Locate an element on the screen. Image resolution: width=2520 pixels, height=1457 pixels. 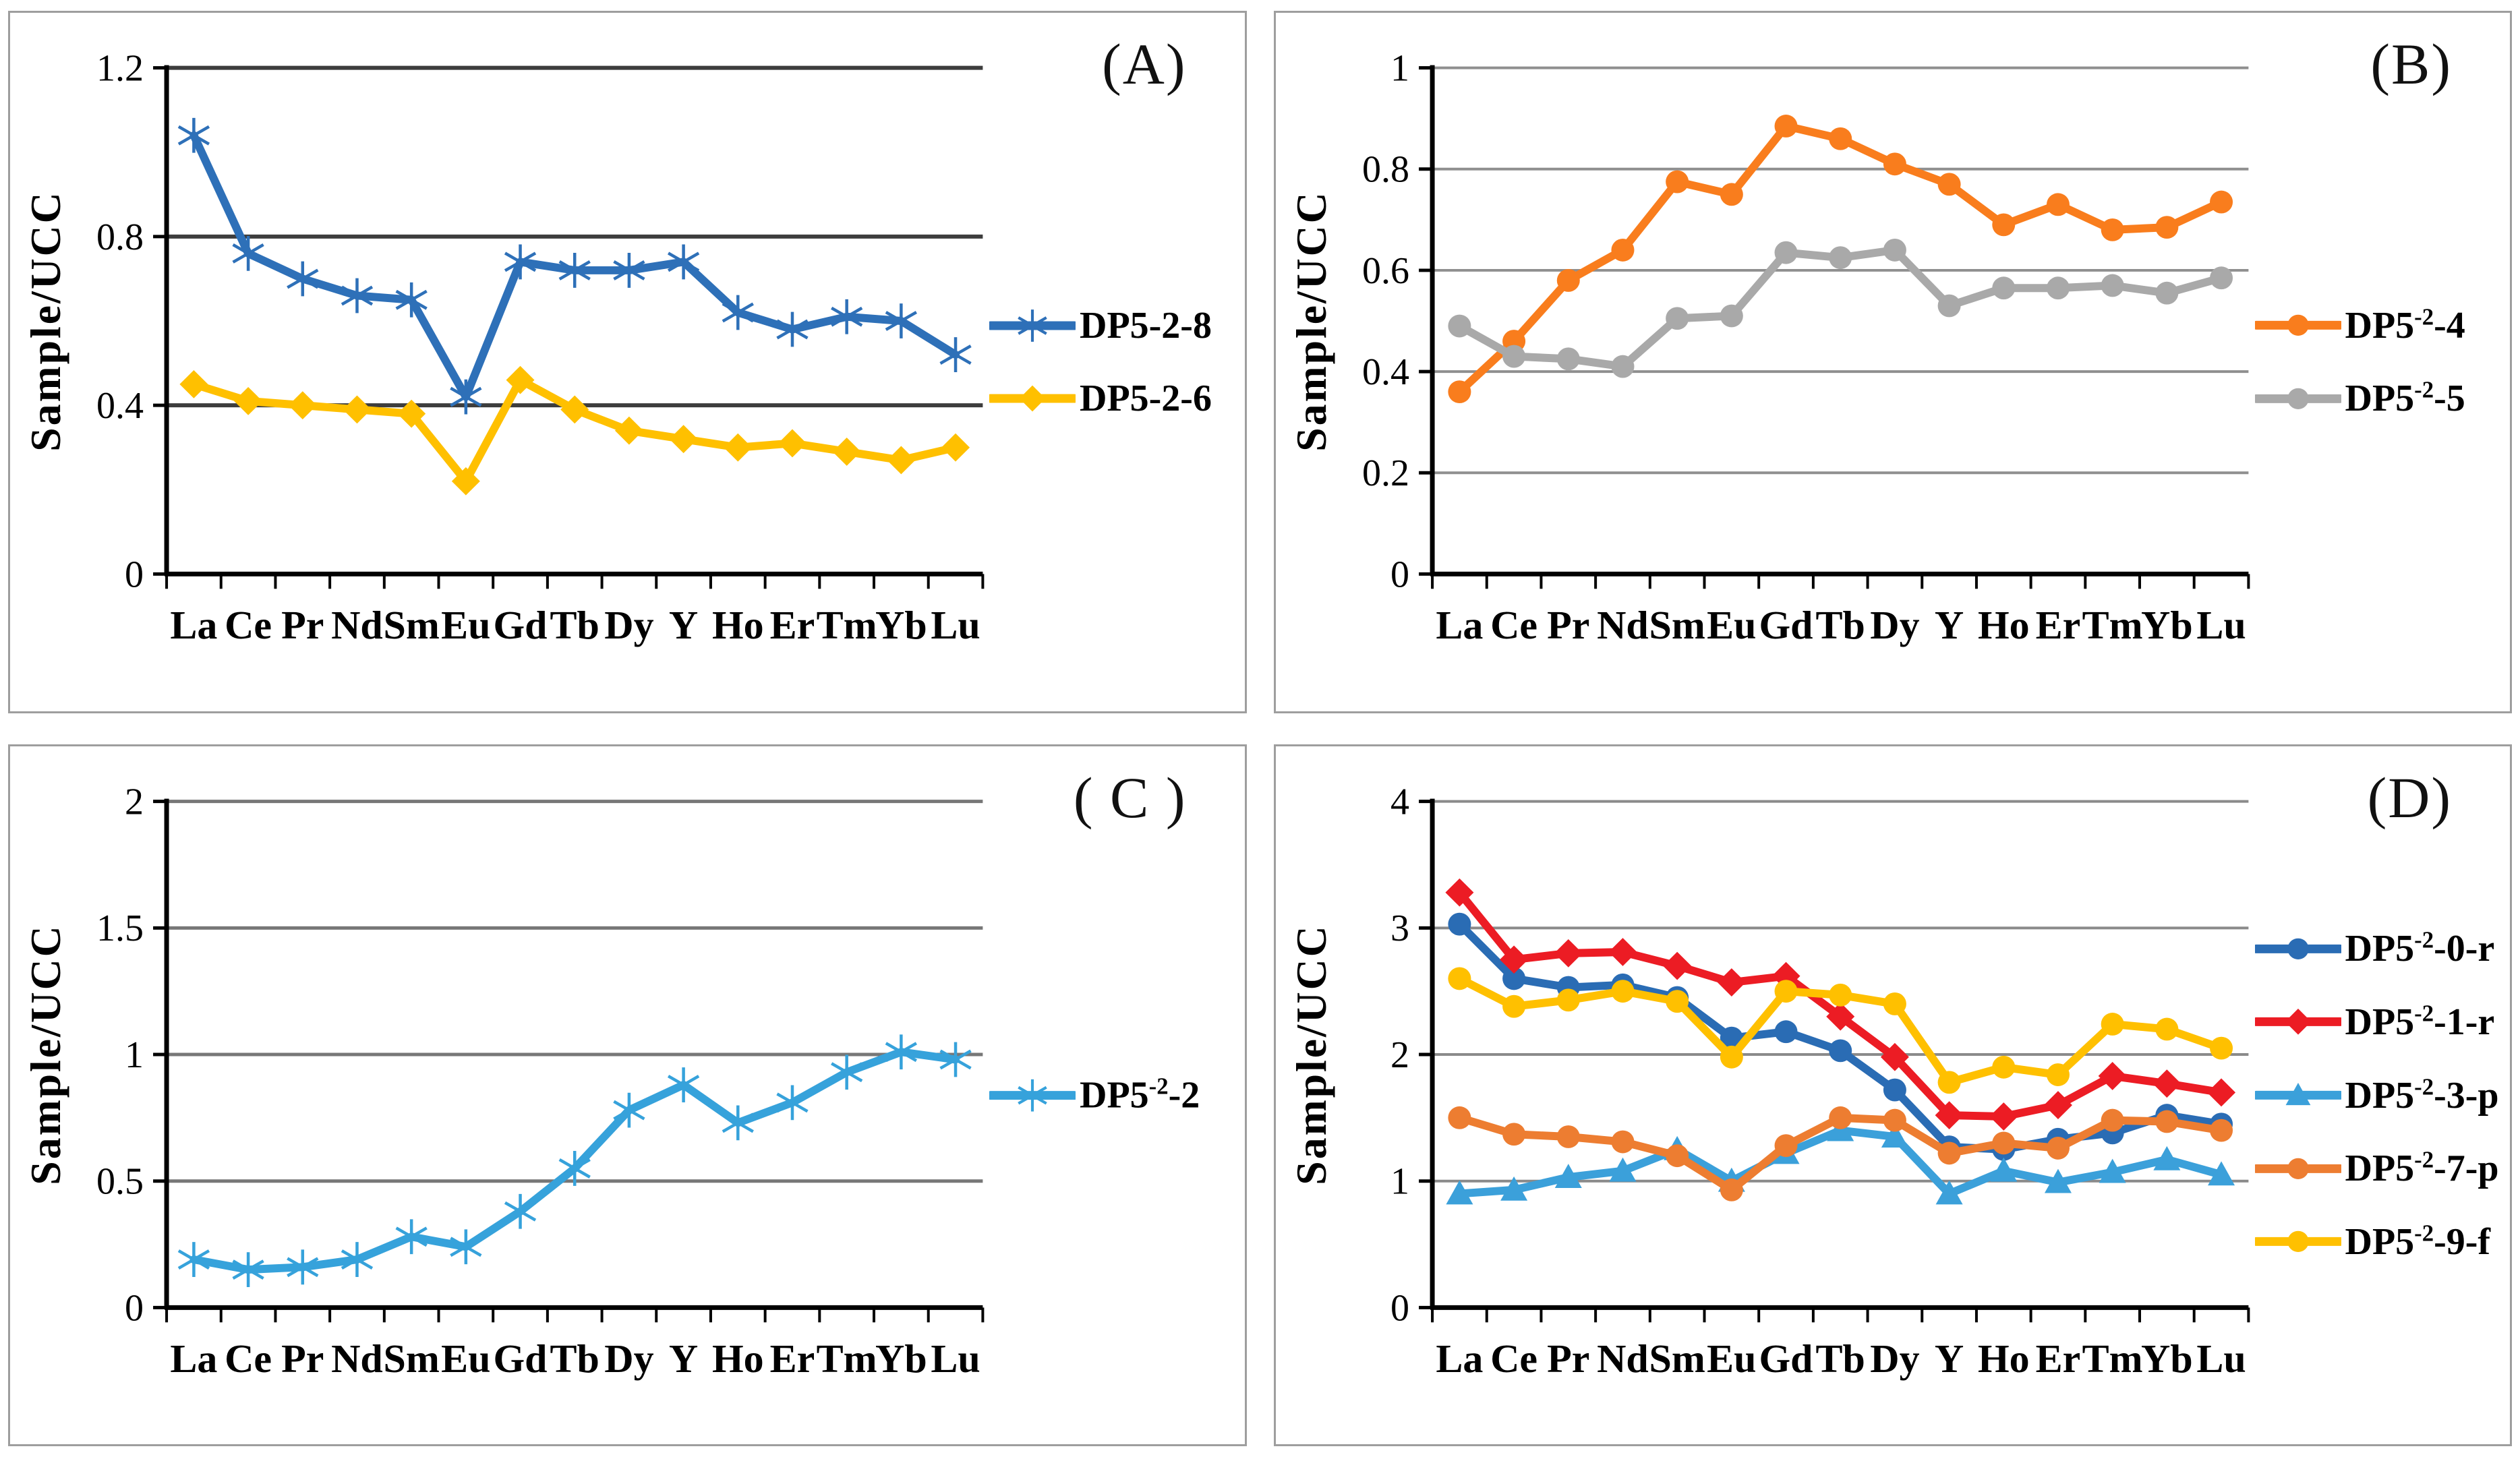
y-tick-label: 0 is located at coordinates (134, 1308).